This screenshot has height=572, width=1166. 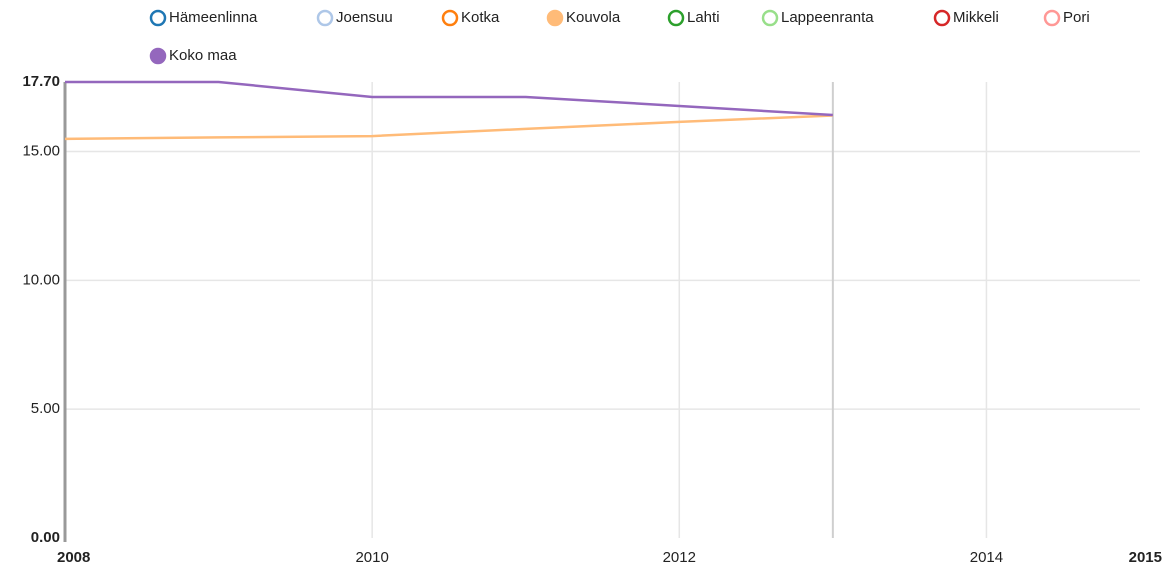 I want to click on legend-label: Hämeenlinna, so click(x=213, y=17).